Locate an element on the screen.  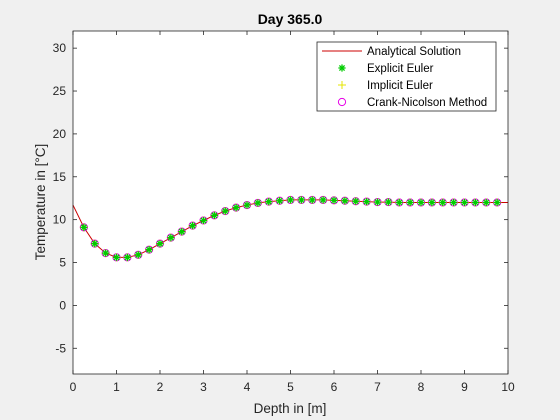
y-tick-label-4: 15 is located at coordinates (60, 177).